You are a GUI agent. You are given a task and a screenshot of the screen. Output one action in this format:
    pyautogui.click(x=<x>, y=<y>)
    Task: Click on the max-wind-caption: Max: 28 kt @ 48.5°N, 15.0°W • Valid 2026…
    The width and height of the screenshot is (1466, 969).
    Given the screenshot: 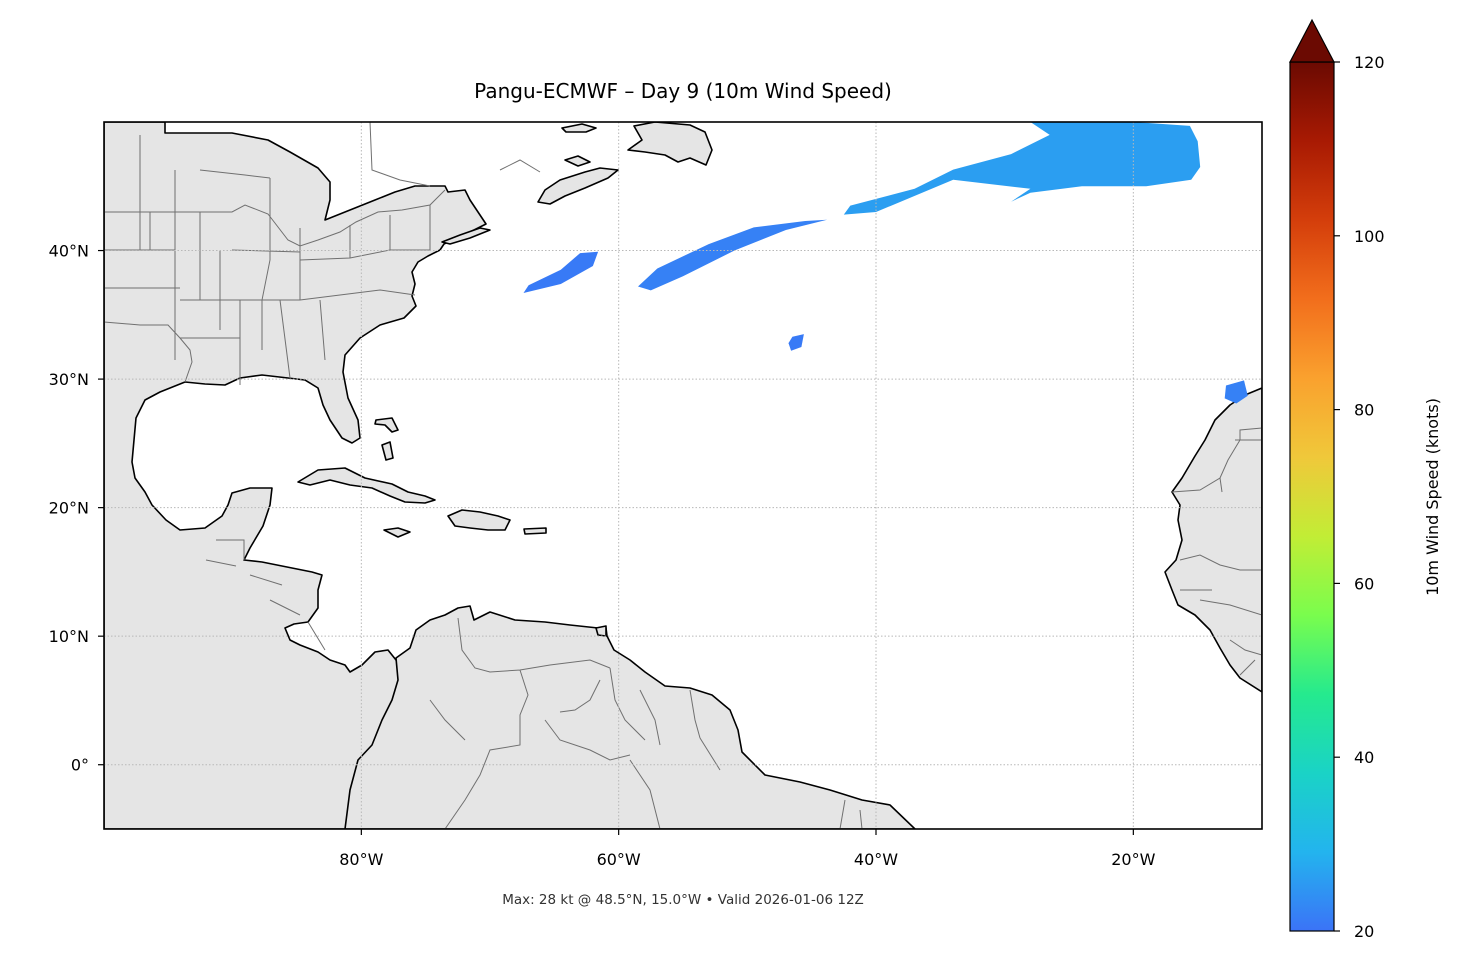 What is the action you would take?
    pyautogui.click(x=683, y=900)
    